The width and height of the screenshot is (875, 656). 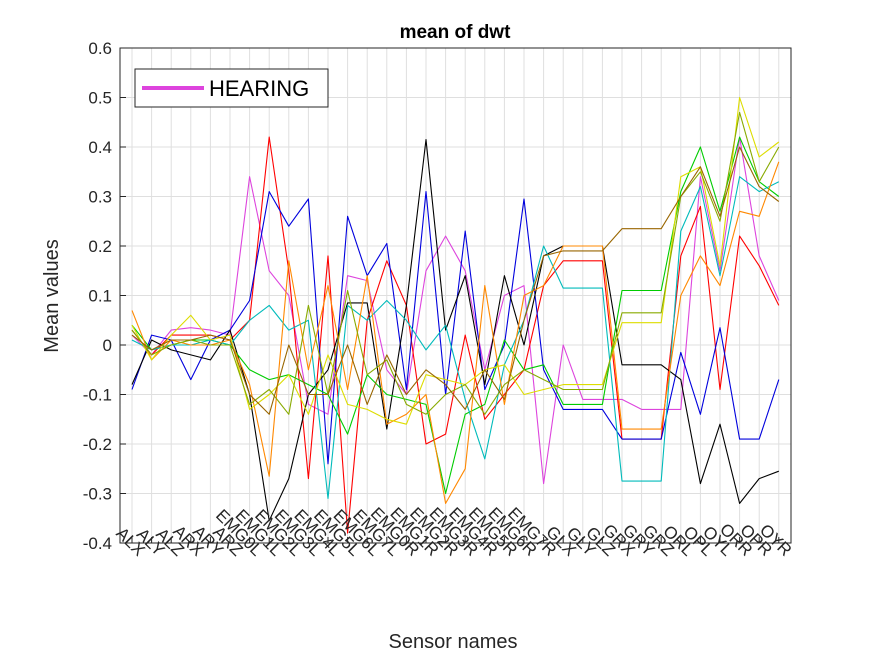 I want to click on y-tick-label: 0.6, so click(x=100, y=48).